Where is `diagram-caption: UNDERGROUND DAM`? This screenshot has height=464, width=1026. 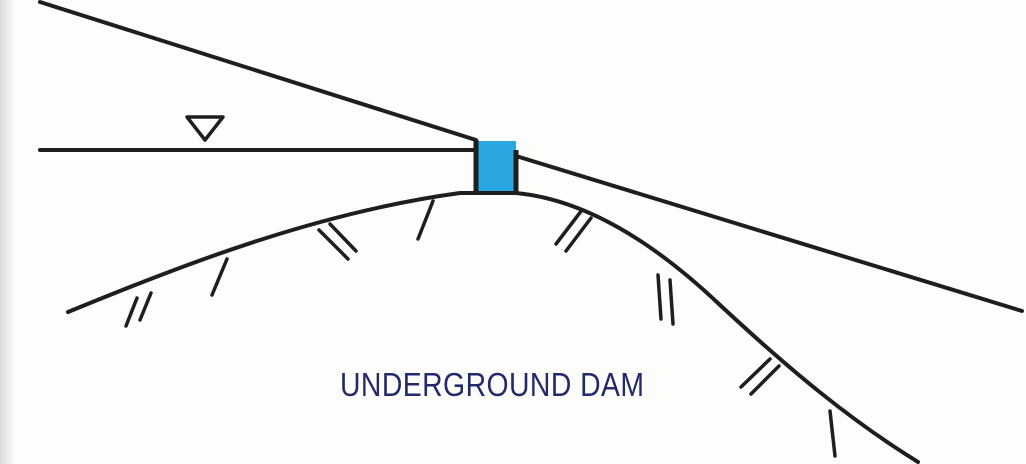 diagram-caption: UNDERGROUND DAM is located at coordinates (492, 384).